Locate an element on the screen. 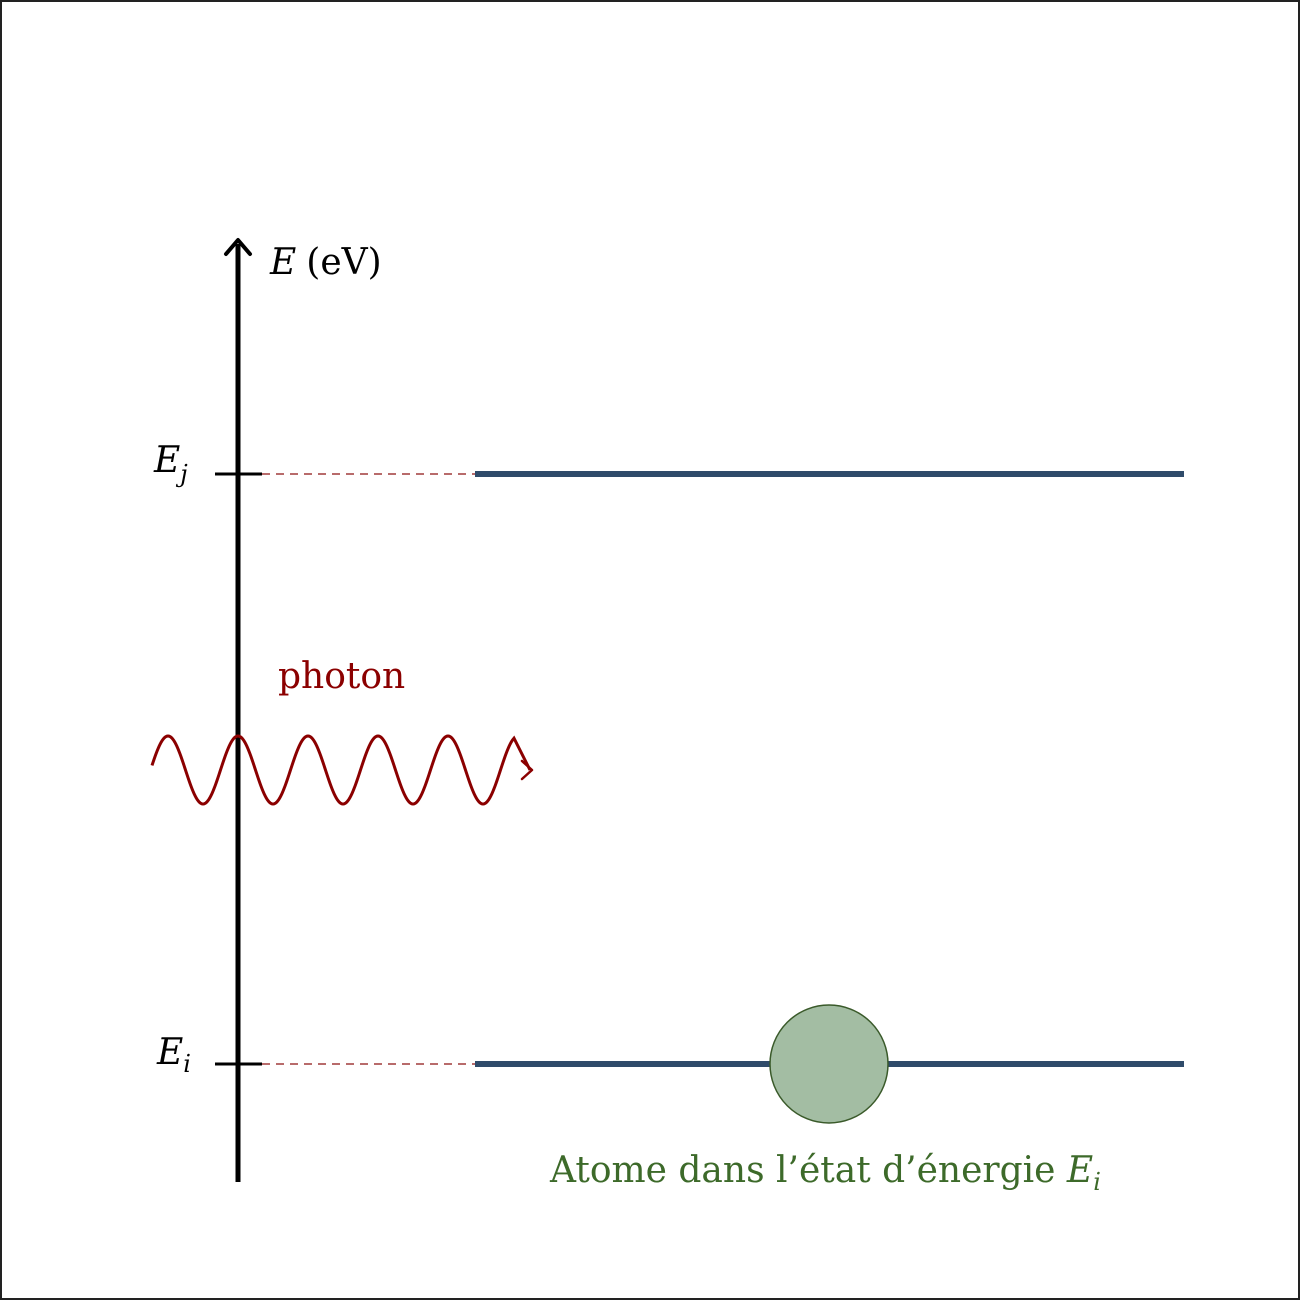 The width and height of the screenshot is (1300, 1300). atom-caption: Atome dans l’état d’énergie Ei is located at coordinates (825, 1173).